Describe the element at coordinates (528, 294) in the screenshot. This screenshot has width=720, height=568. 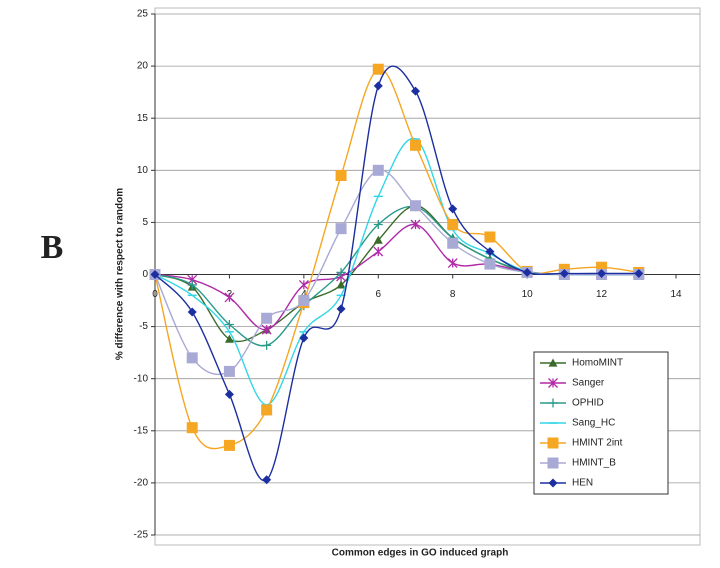
I see `x-tick-label: 10` at that location.